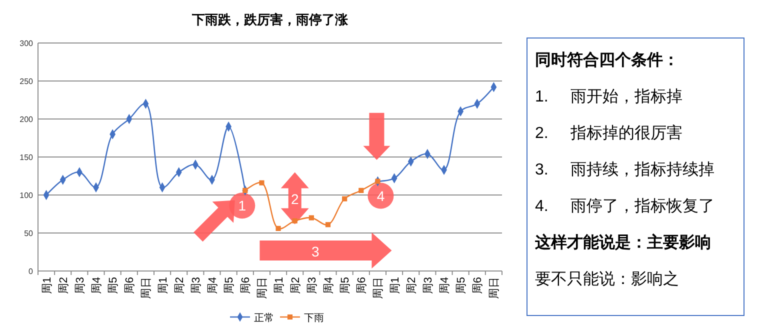 The height and width of the screenshot is (330, 757). What do you see at coordinates (314, 318) in the screenshot?
I see `legend-label: 下雨` at bounding box center [314, 318].